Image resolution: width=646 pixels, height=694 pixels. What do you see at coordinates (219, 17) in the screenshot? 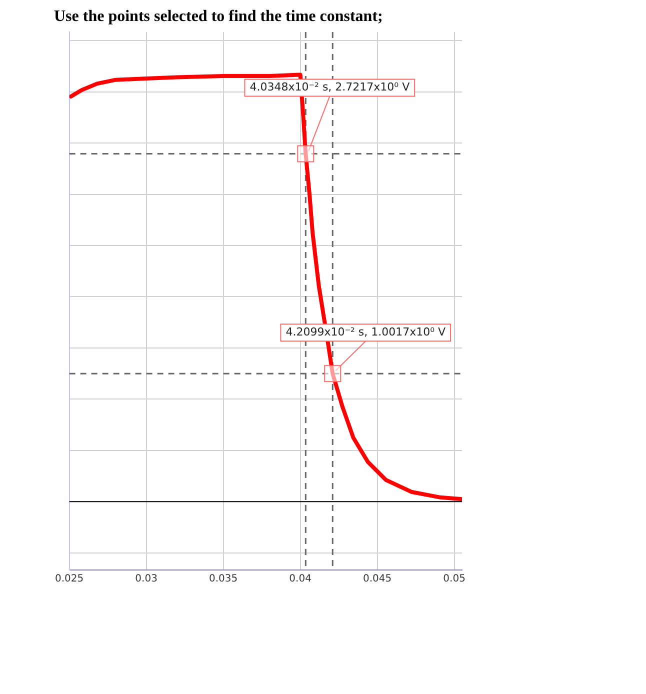
I see `chart-title: Use the points selected to find the time constant;` at bounding box center [219, 17].